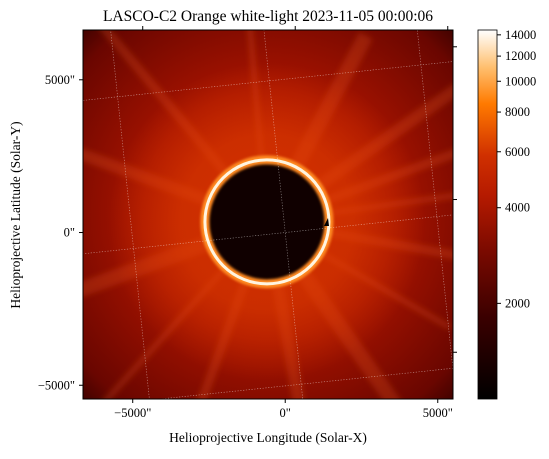 The width and height of the screenshot is (549, 459). Describe the element at coordinates (285, 413) in the screenshot. I see `x-tick-label: 0"` at that location.